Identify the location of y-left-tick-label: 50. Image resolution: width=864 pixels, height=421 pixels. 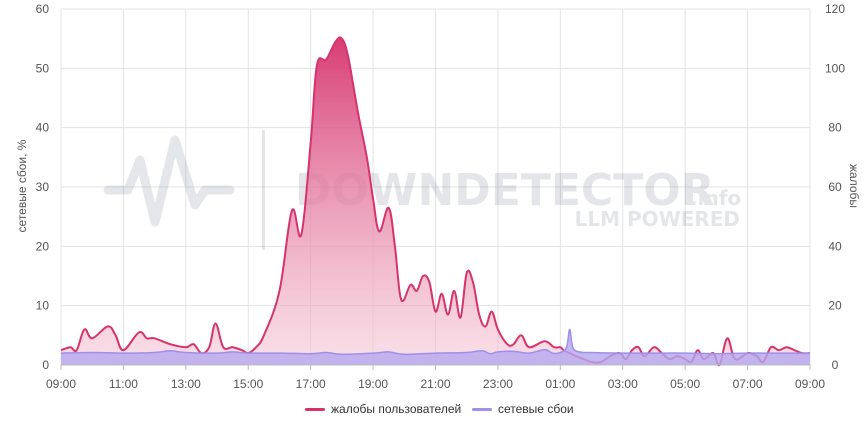
(43, 68).